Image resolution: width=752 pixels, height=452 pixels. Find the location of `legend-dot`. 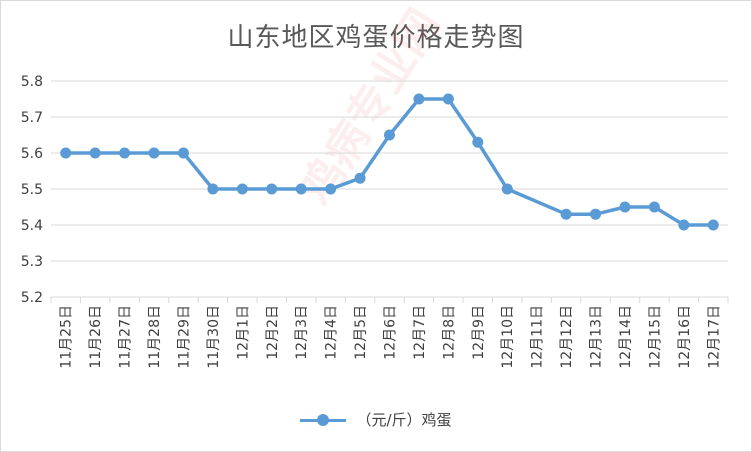

legend-dot is located at coordinates (323, 419).